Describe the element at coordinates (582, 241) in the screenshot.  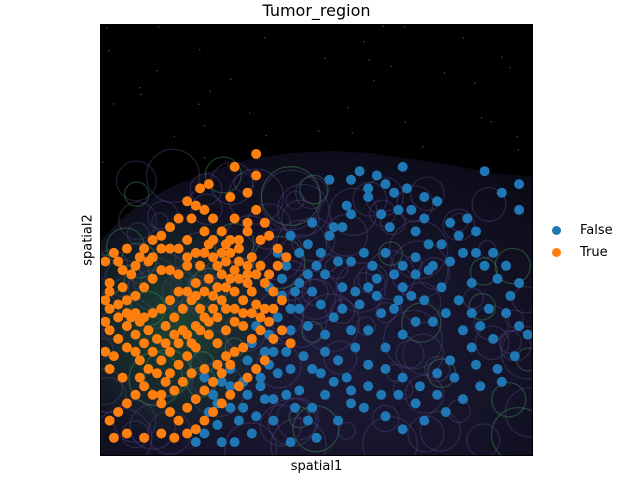
I see `legend: False True` at that location.